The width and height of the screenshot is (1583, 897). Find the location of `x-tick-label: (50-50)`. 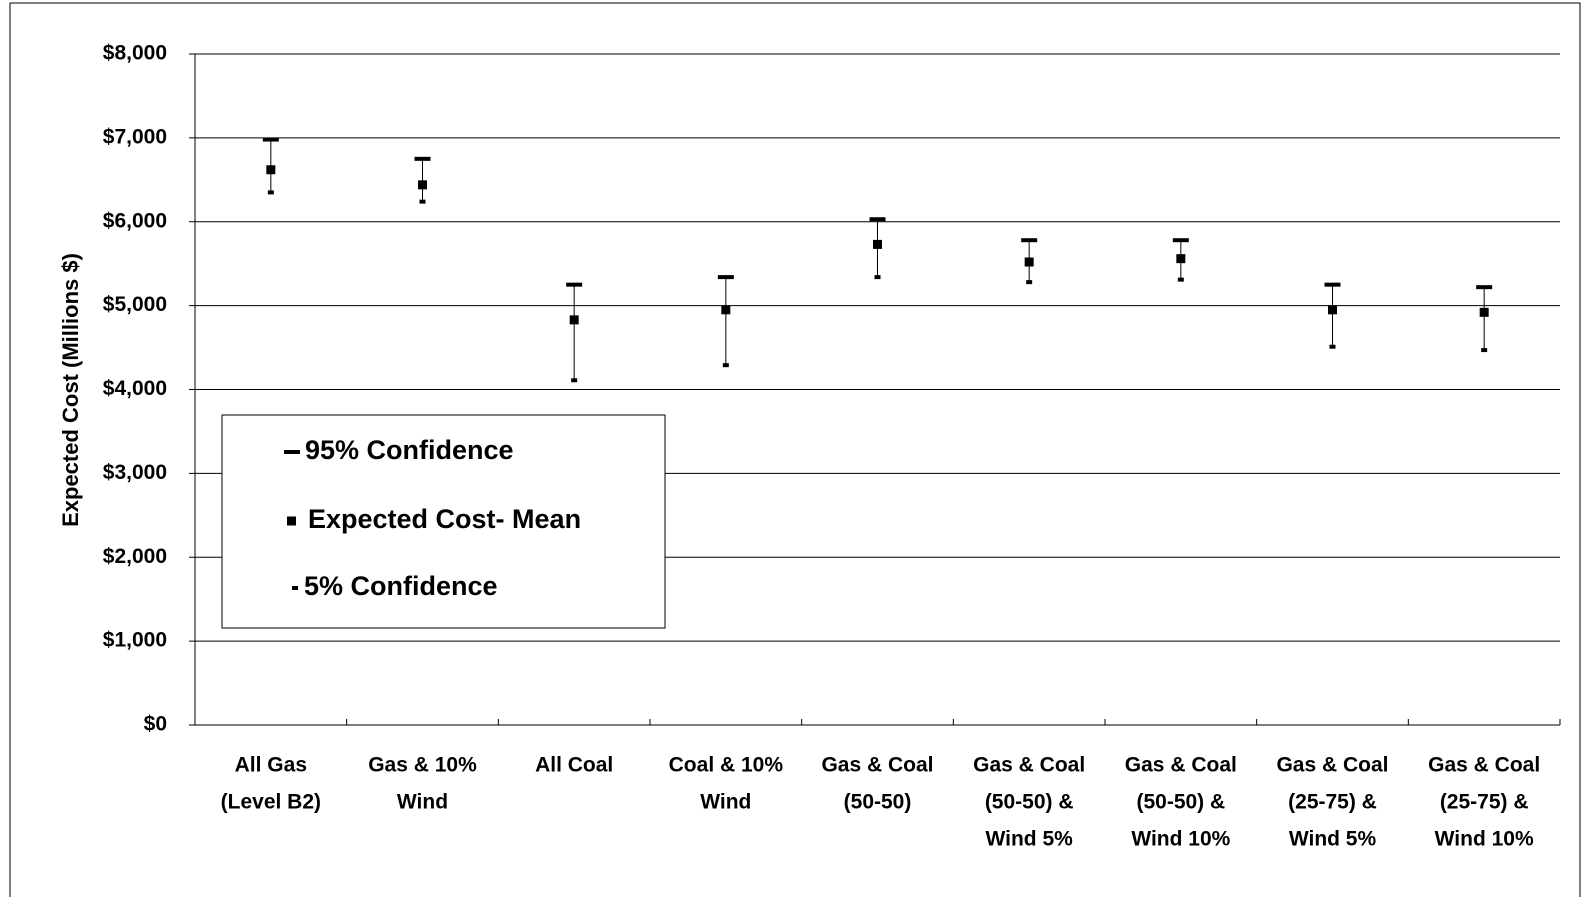

x-tick-label: (50-50) is located at coordinates (878, 802).